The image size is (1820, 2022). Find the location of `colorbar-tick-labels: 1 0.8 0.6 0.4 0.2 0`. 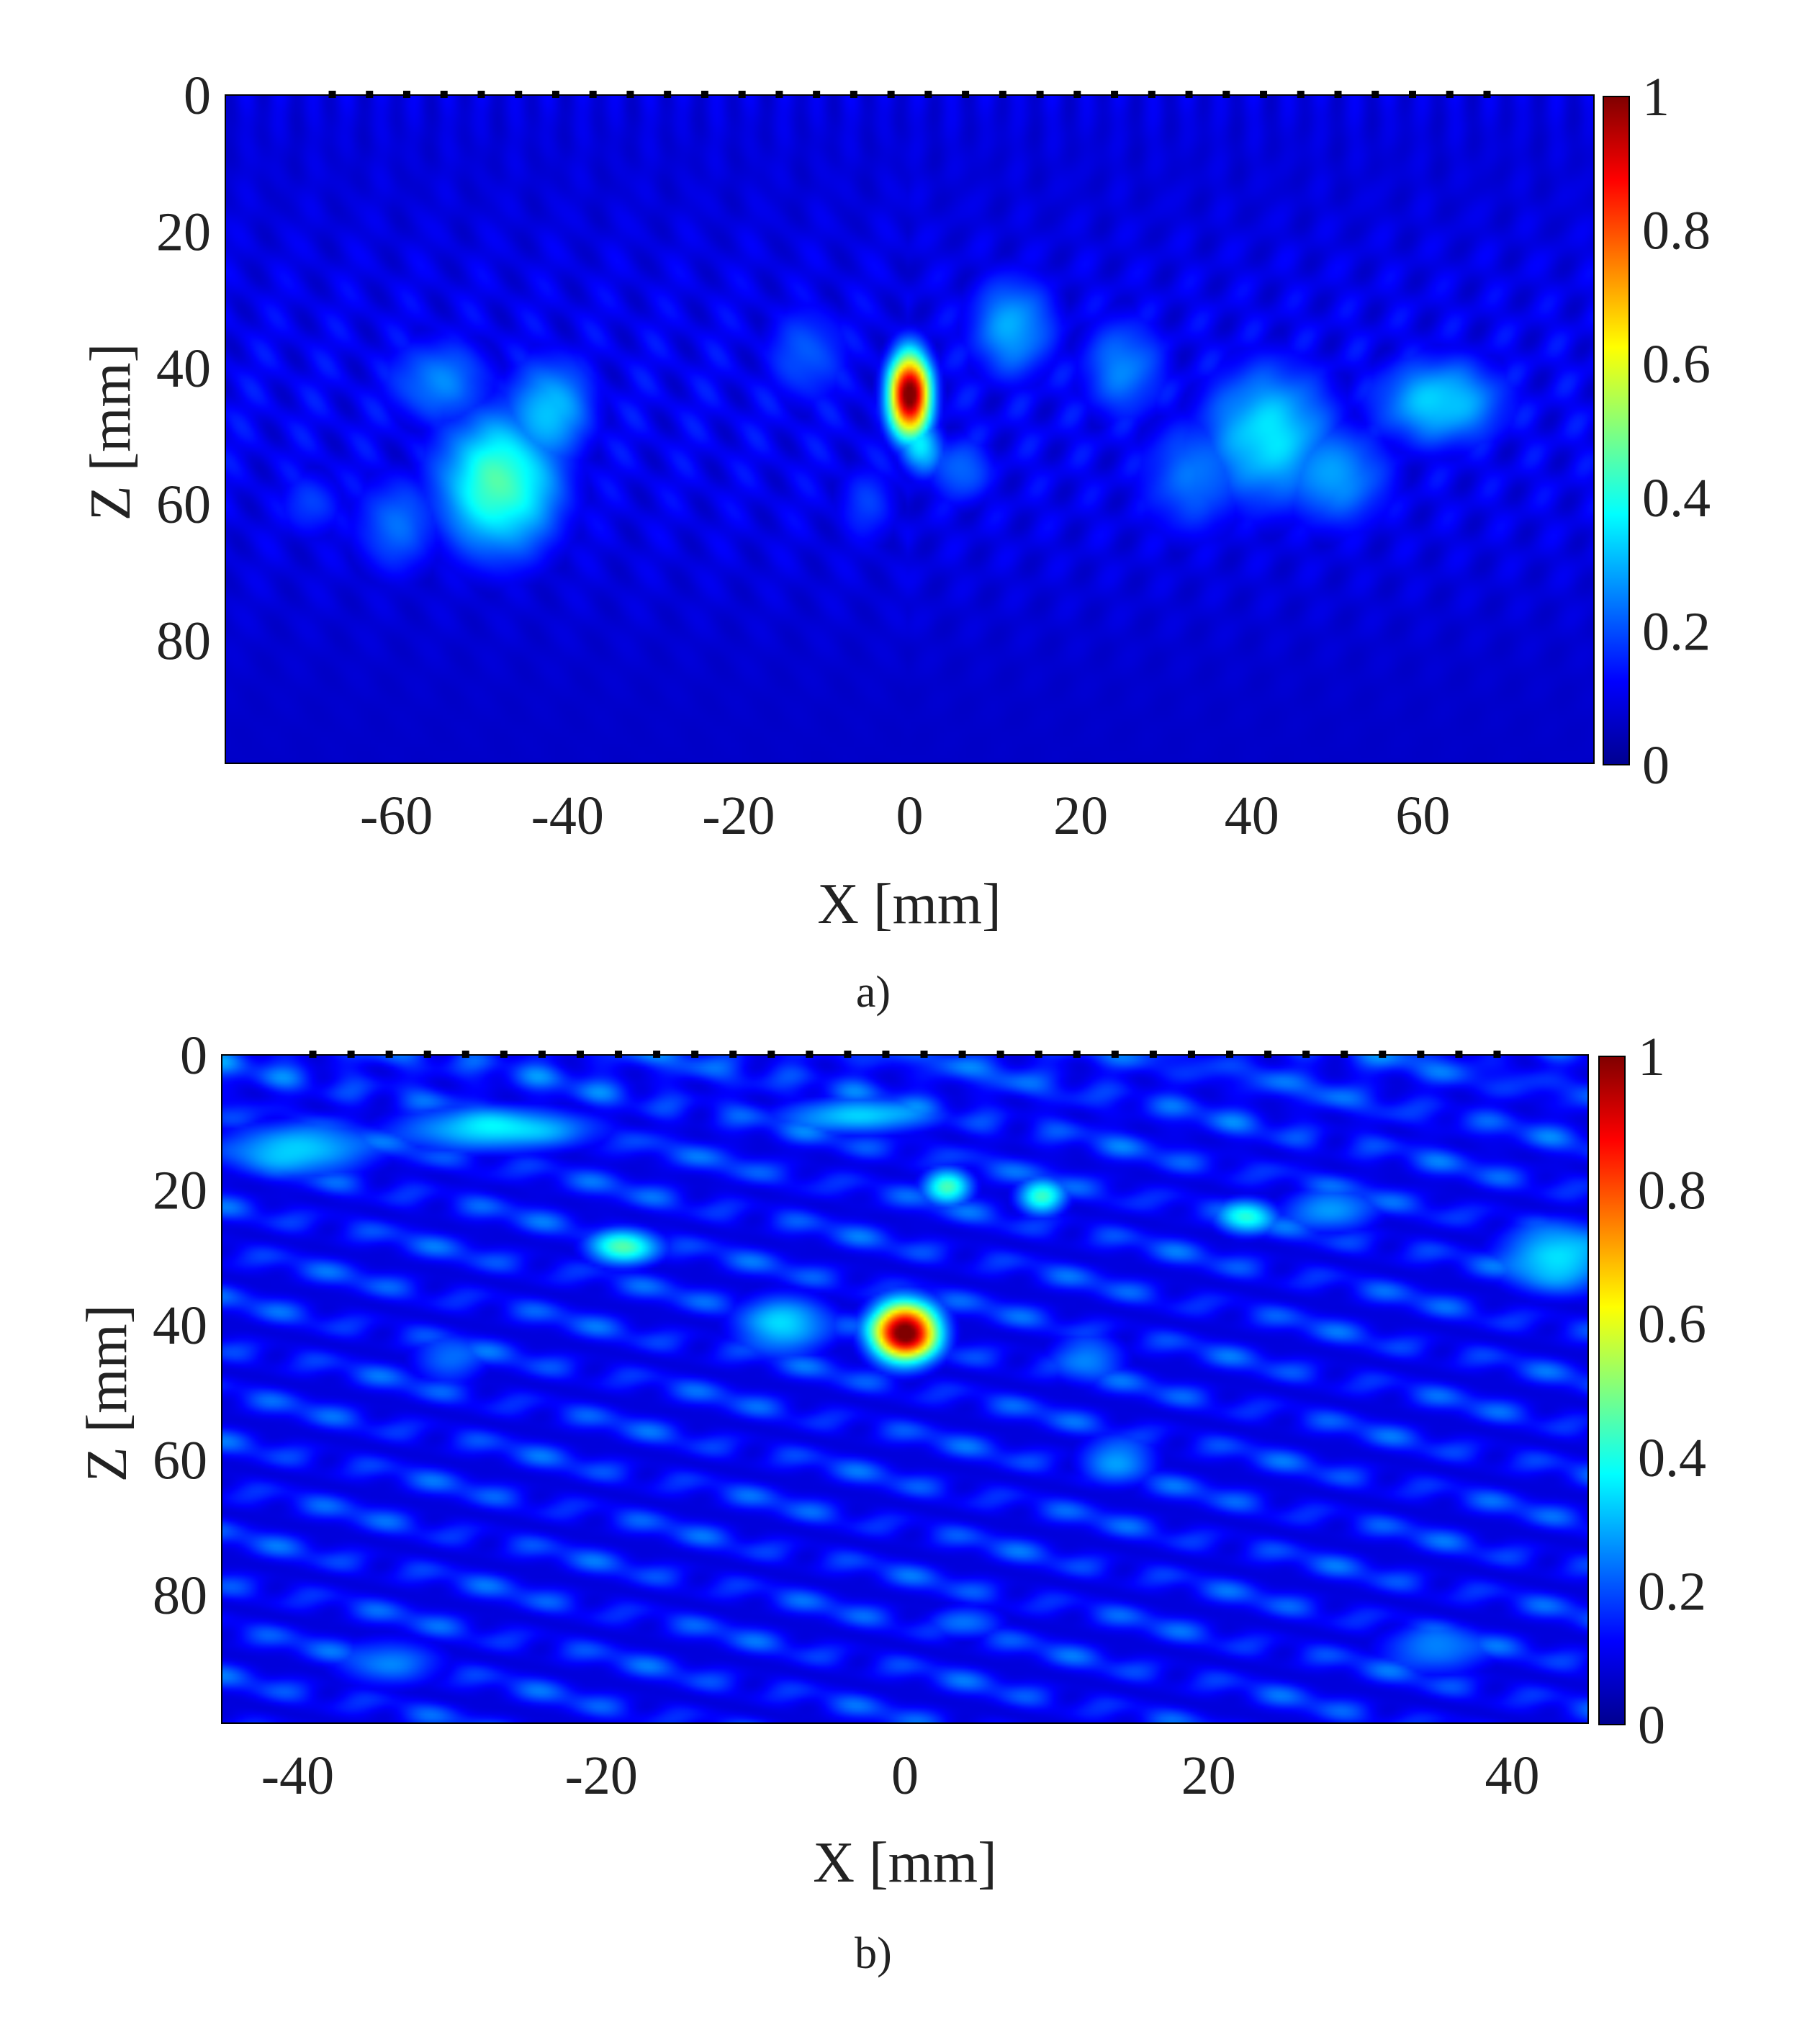

colorbar-tick-labels: 1 0.8 0.6 0.4 0.2 0 is located at coordinates (1676, 431).